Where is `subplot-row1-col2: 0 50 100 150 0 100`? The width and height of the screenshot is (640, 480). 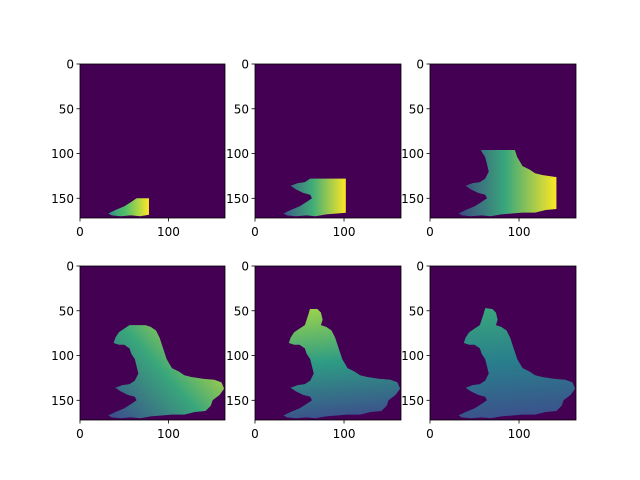
subplot-row1-col2: 0 50 100 150 0 100 is located at coordinates (314, 148).